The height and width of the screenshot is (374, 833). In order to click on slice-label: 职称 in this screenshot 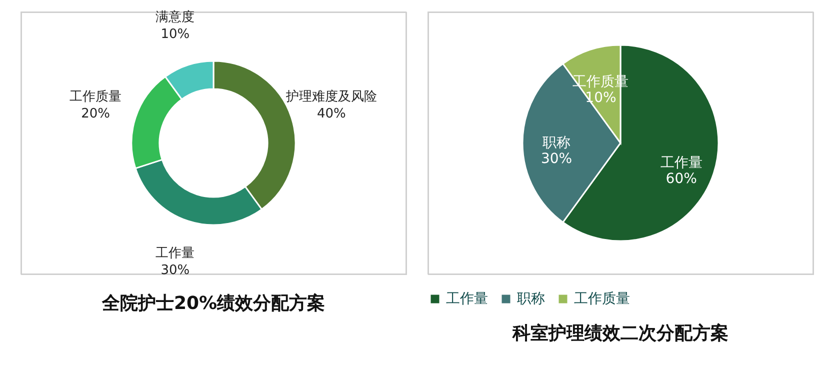, I will do `click(556, 143)`.